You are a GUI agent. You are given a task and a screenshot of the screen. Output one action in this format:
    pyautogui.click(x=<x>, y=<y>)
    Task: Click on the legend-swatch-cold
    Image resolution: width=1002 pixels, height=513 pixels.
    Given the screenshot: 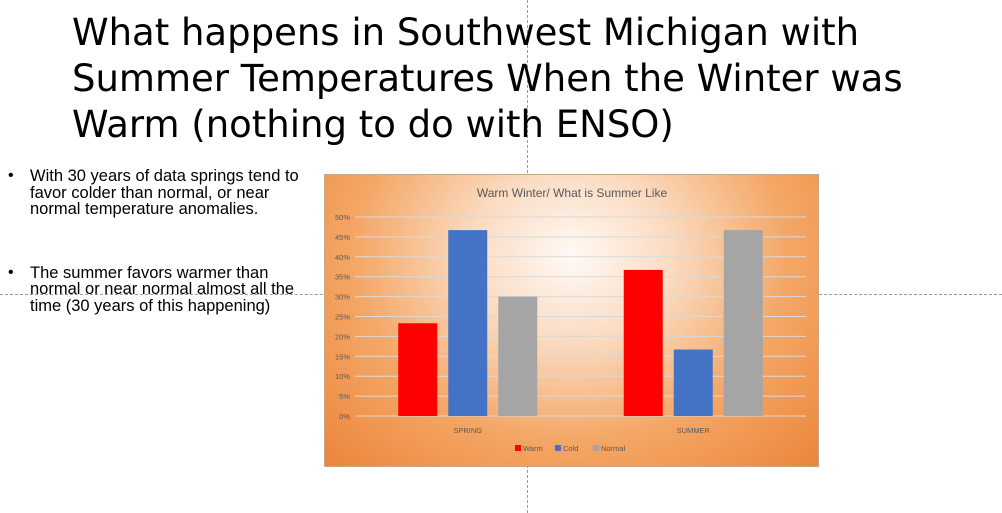 What is the action you would take?
    pyautogui.click(x=558, y=448)
    